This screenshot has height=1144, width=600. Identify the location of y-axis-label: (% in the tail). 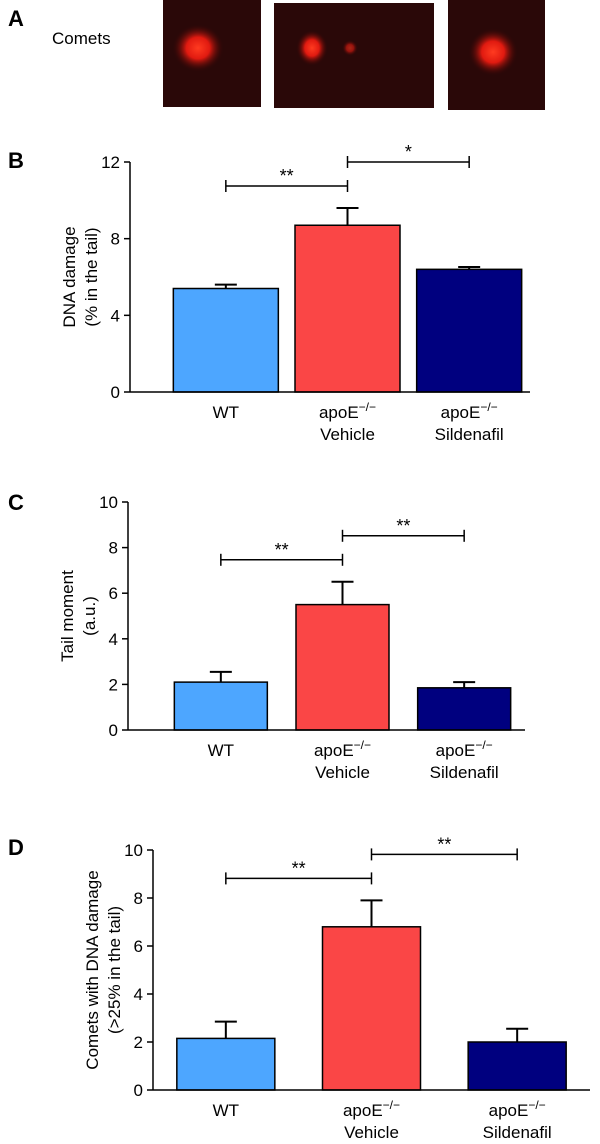
(91, 276).